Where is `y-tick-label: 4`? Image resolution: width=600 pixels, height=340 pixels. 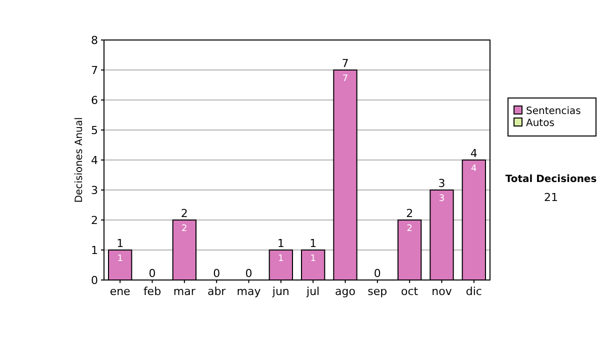 y-tick-label: 4 is located at coordinates (94, 160).